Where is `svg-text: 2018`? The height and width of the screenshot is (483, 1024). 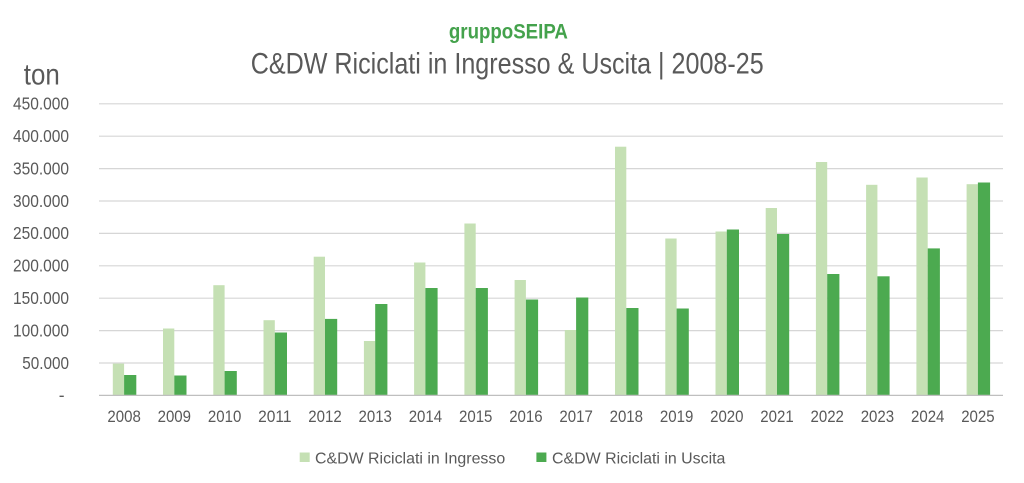 svg-text: 2018 is located at coordinates (626, 416).